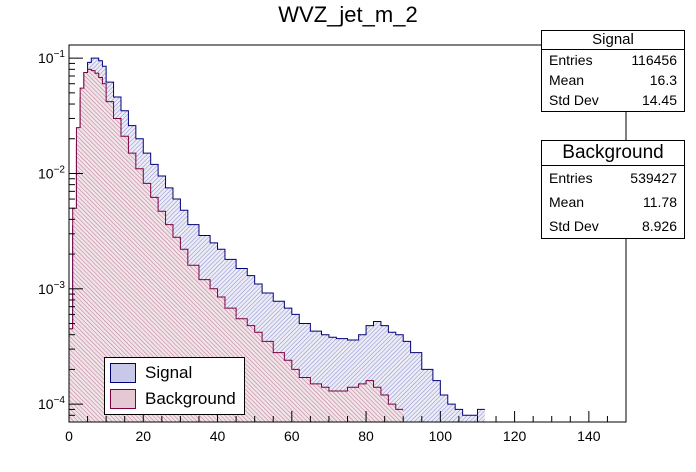 Image resolution: width=696 pixels, height=472 pixels. What do you see at coordinates (613, 60) in the screenshot?
I see `signal-stats-entries: Entries 116456` at bounding box center [613, 60].